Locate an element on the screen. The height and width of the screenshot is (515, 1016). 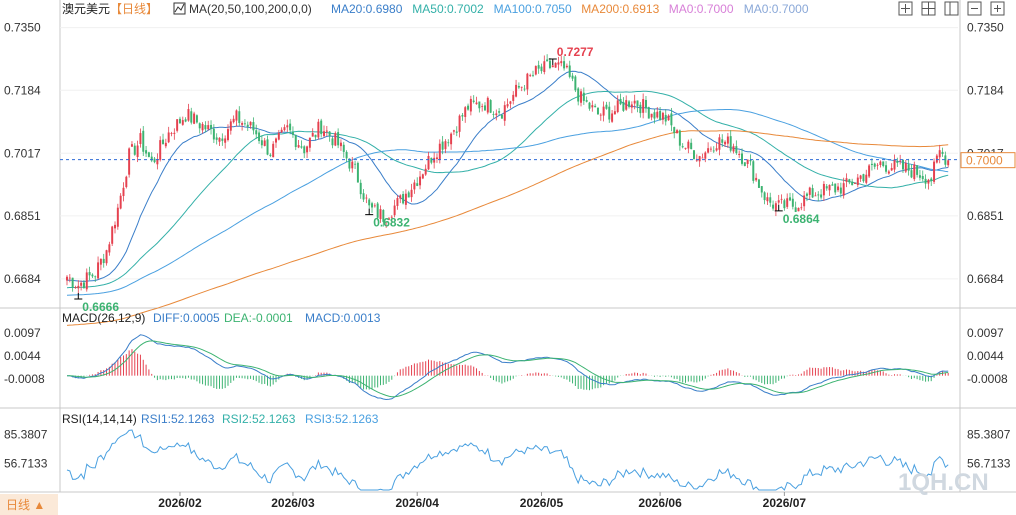
price-marker-label: 0.6832 is located at coordinates (391, 223).